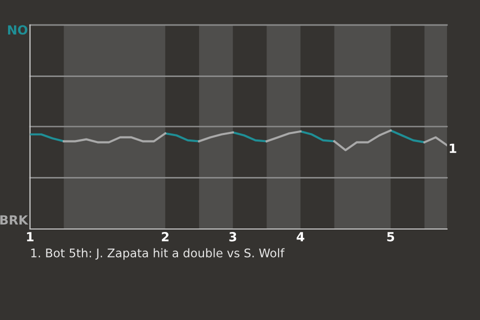 The height and width of the screenshot is (320, 480). What do you see at coordinates (30, 237) in the screenshot?
I see `x-tick-label: 1` at bounding box center [30, 237].